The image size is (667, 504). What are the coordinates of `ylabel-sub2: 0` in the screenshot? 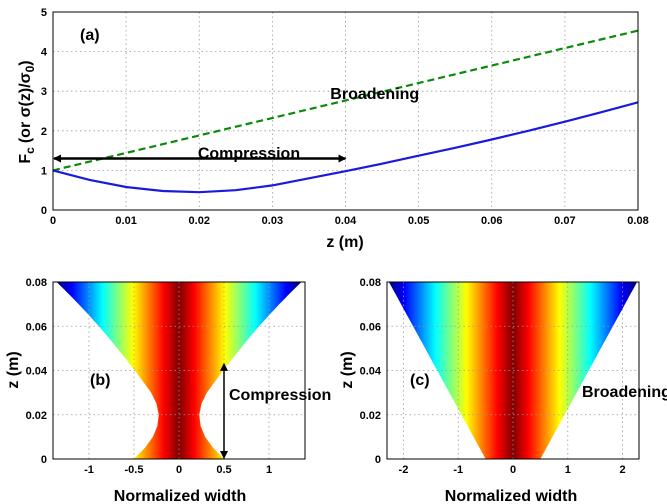 It's located at (30, 68).